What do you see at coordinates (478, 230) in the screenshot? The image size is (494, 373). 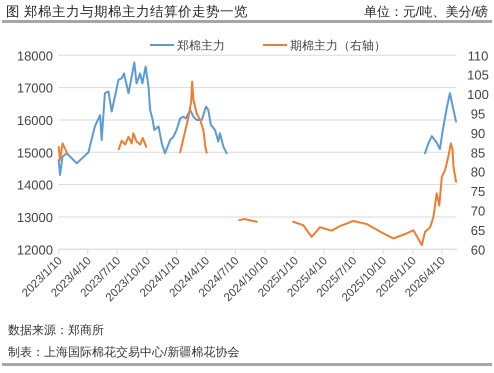 I see `y2-tick-label: 65` at bounding box center [478, 230].